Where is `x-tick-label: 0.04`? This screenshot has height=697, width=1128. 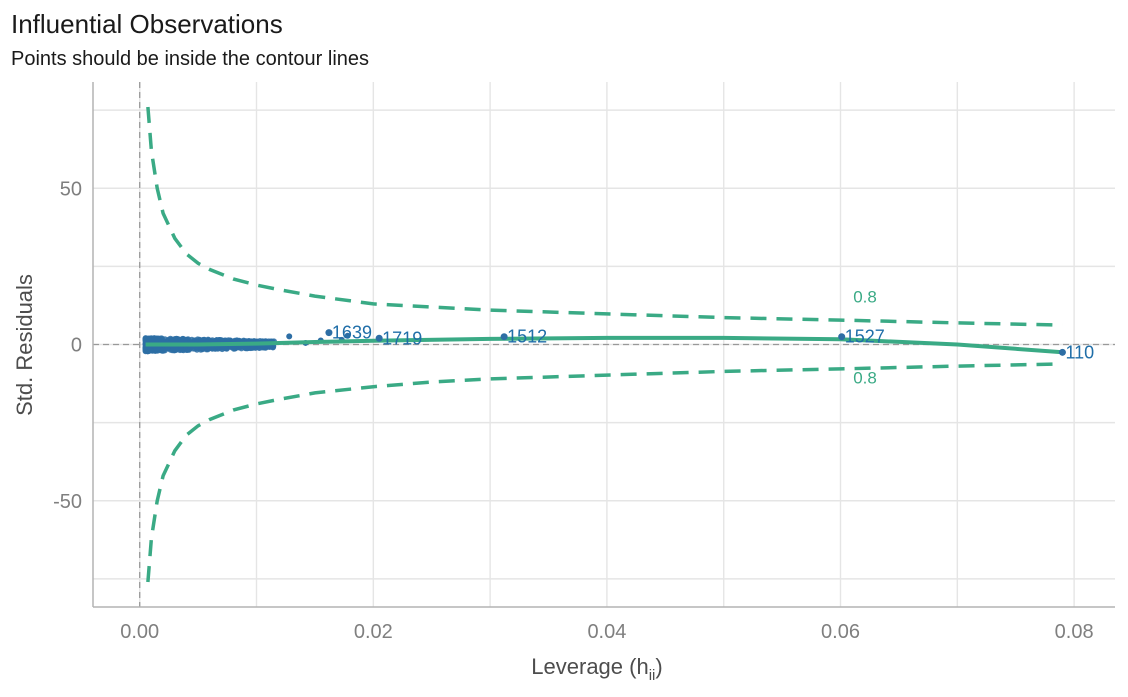
x-tick-label: 0.04 is located at coordinates (606, 632).